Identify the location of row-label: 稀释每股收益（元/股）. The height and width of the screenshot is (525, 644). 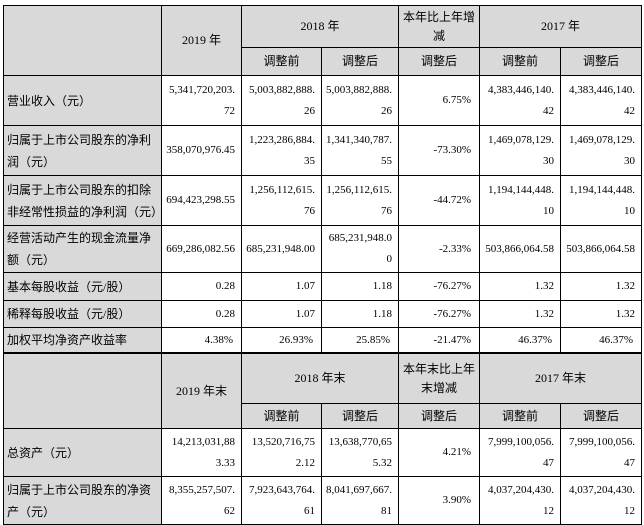
(82, 314).